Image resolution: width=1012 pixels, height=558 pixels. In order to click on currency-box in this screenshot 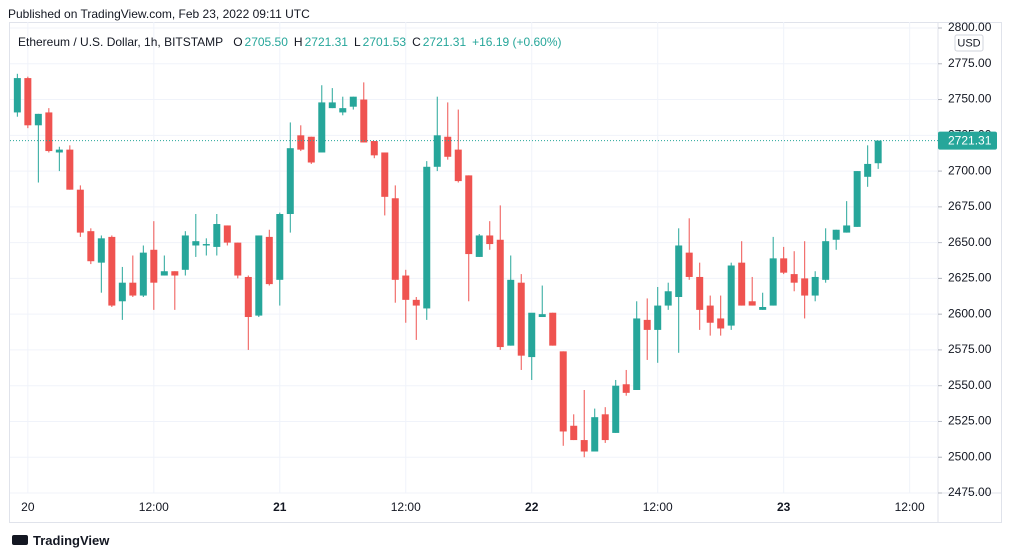, I will do `click(969, 43)`.